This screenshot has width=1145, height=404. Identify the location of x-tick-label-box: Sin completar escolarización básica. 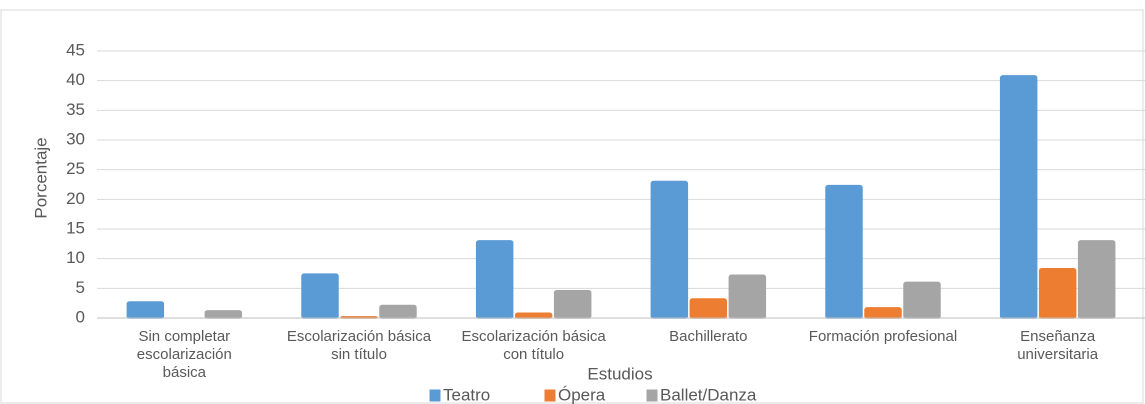
(184, 354).